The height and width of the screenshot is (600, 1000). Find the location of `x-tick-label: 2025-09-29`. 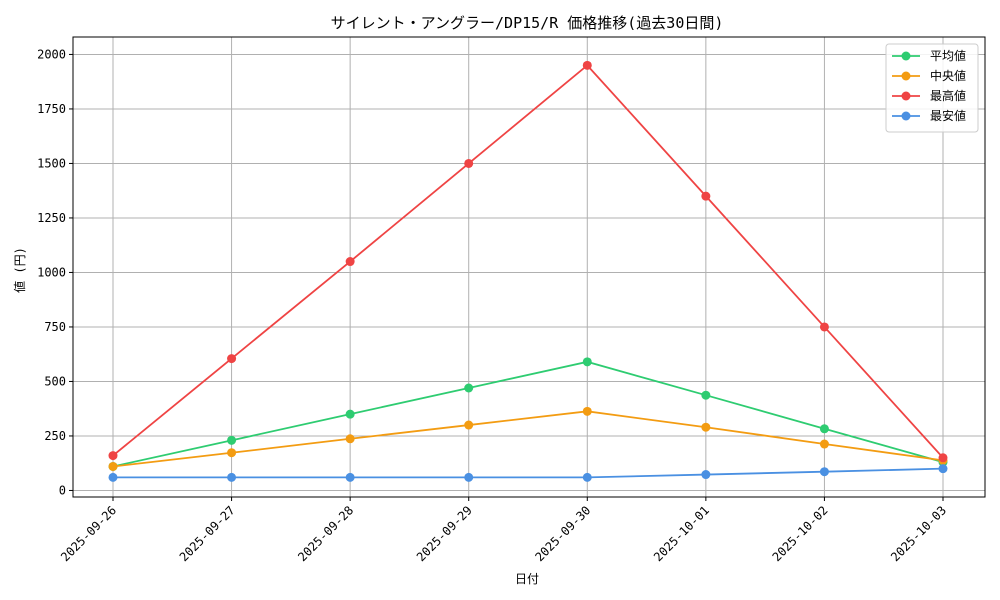

x-tick-label: 2025-09-29 is located at coordinates (444, 533).